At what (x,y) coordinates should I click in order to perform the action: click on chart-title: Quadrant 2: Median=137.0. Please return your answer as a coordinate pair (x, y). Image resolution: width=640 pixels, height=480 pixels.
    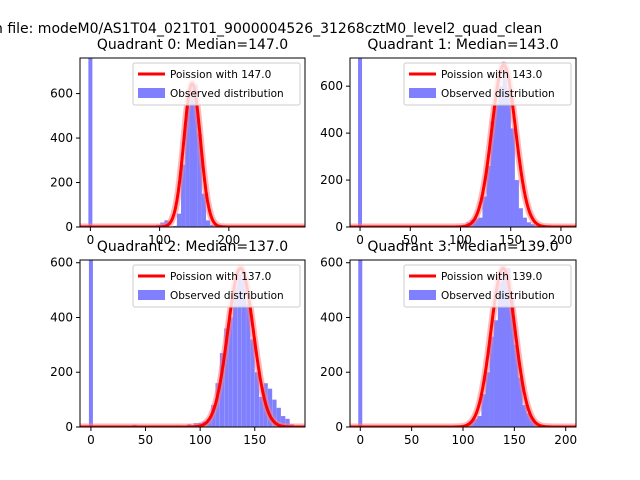
    Looking at the image, I should click on (192, 247).